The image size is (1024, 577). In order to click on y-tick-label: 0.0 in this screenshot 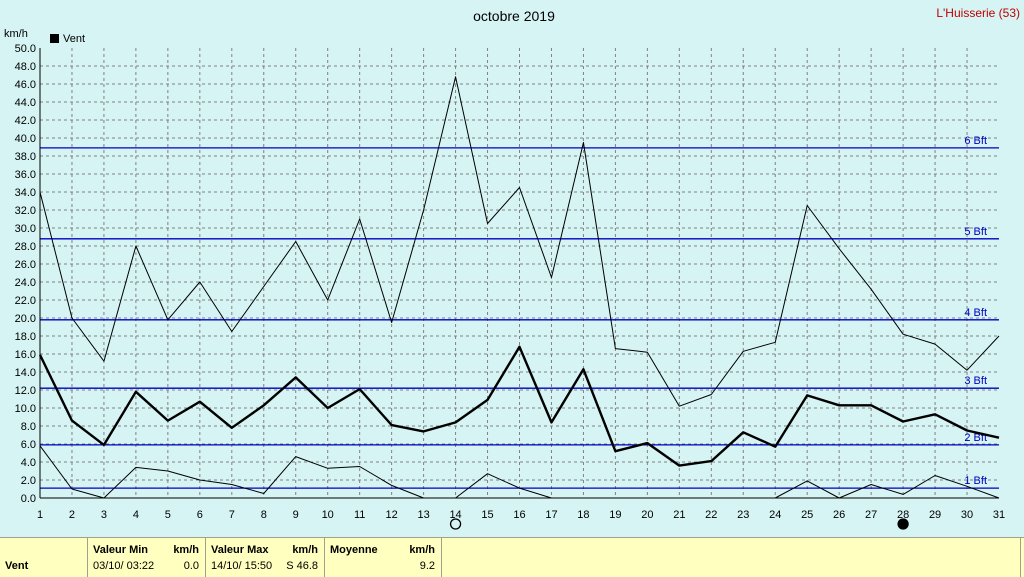, I will do `click(28, 499)`.